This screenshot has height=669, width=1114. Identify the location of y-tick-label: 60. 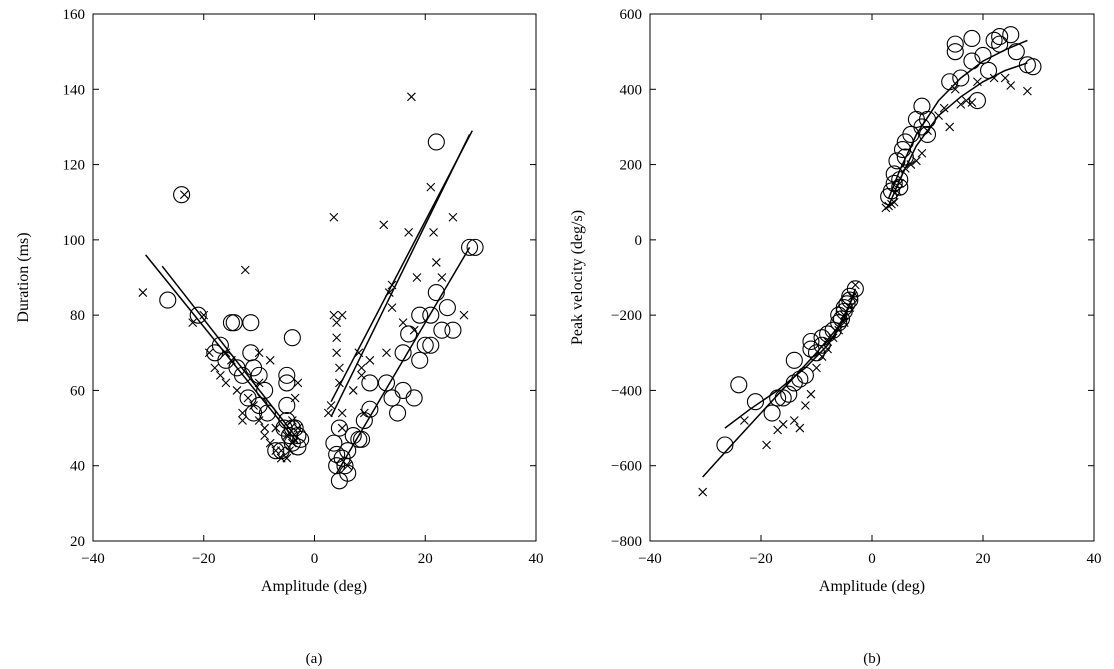
(77, 391).